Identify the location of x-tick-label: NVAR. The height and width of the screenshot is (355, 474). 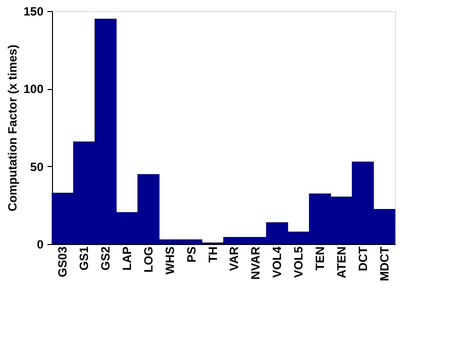
(255, 263).